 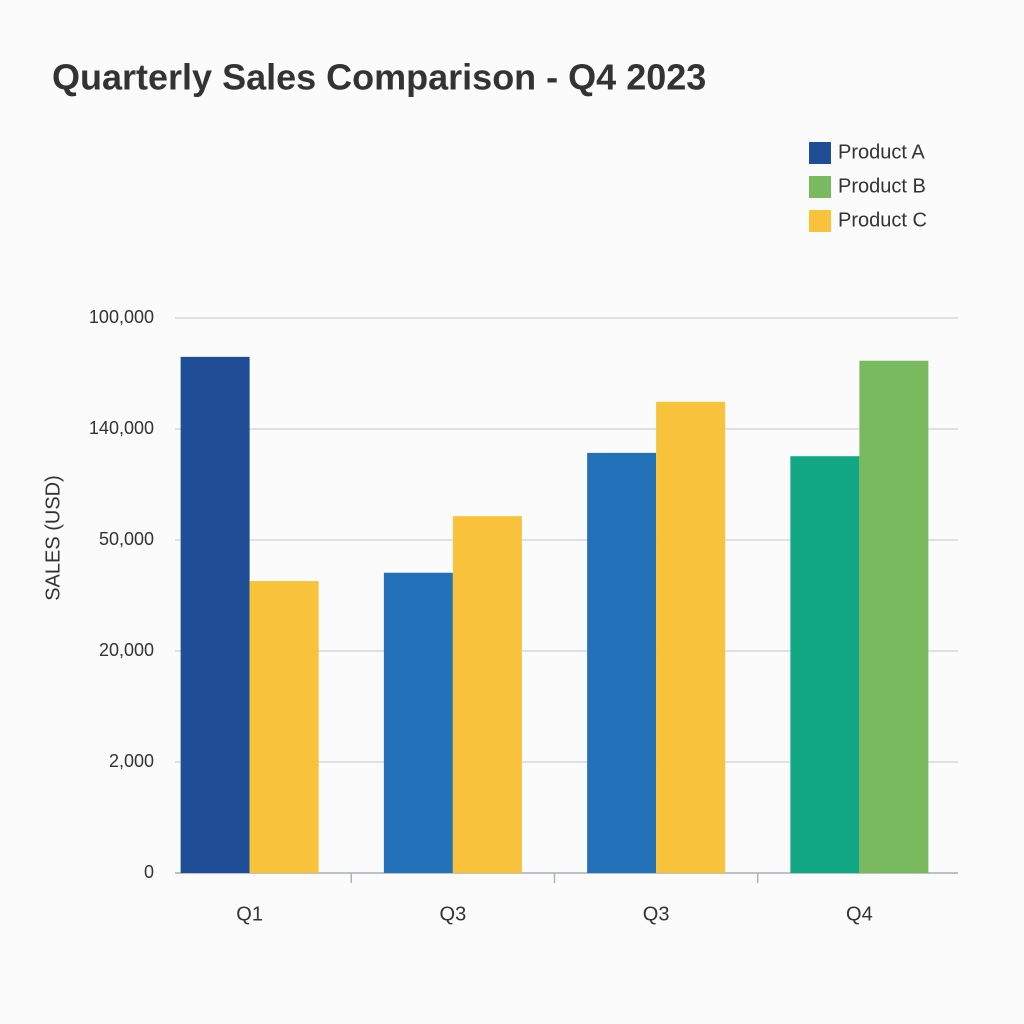 I want to click on legend-label: Product A, so click(x=881, y=152).